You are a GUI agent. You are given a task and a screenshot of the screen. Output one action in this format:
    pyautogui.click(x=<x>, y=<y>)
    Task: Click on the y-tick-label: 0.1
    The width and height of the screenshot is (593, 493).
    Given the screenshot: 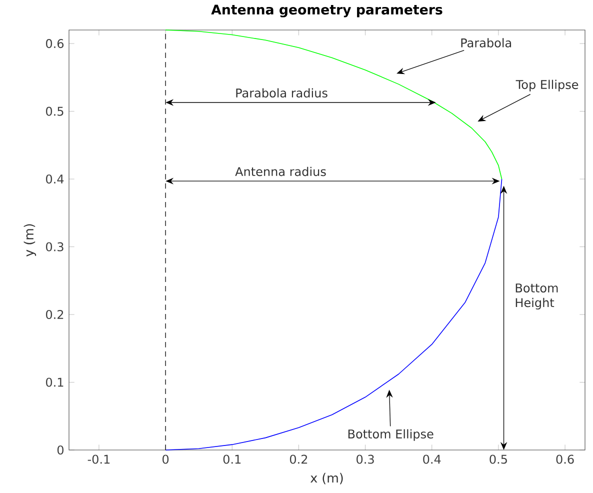 What is the action you would take?
    pyautogui.click(x=55, y=382)
    